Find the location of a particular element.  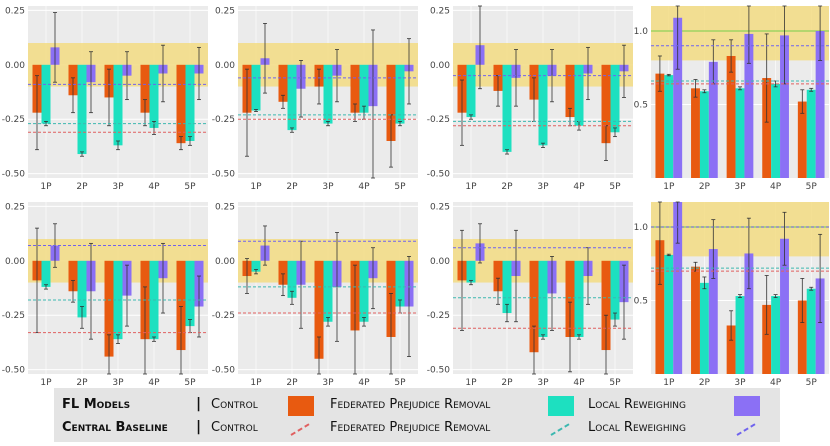

legend-lr-label: Local Reweighing is located at coordinates (637, 404).